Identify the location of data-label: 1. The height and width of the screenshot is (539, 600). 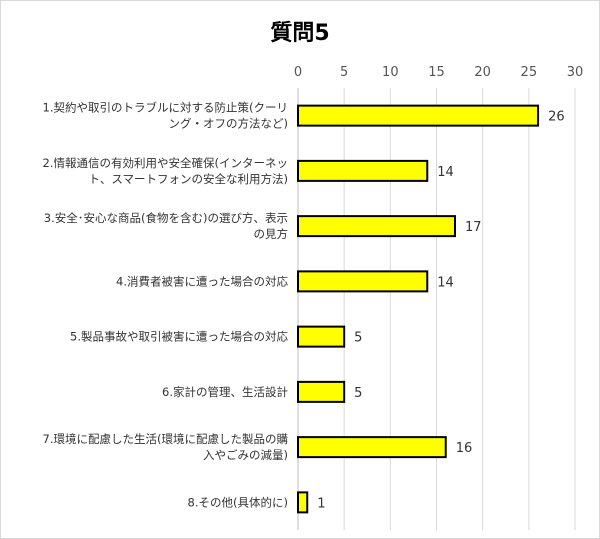
(321, 503).